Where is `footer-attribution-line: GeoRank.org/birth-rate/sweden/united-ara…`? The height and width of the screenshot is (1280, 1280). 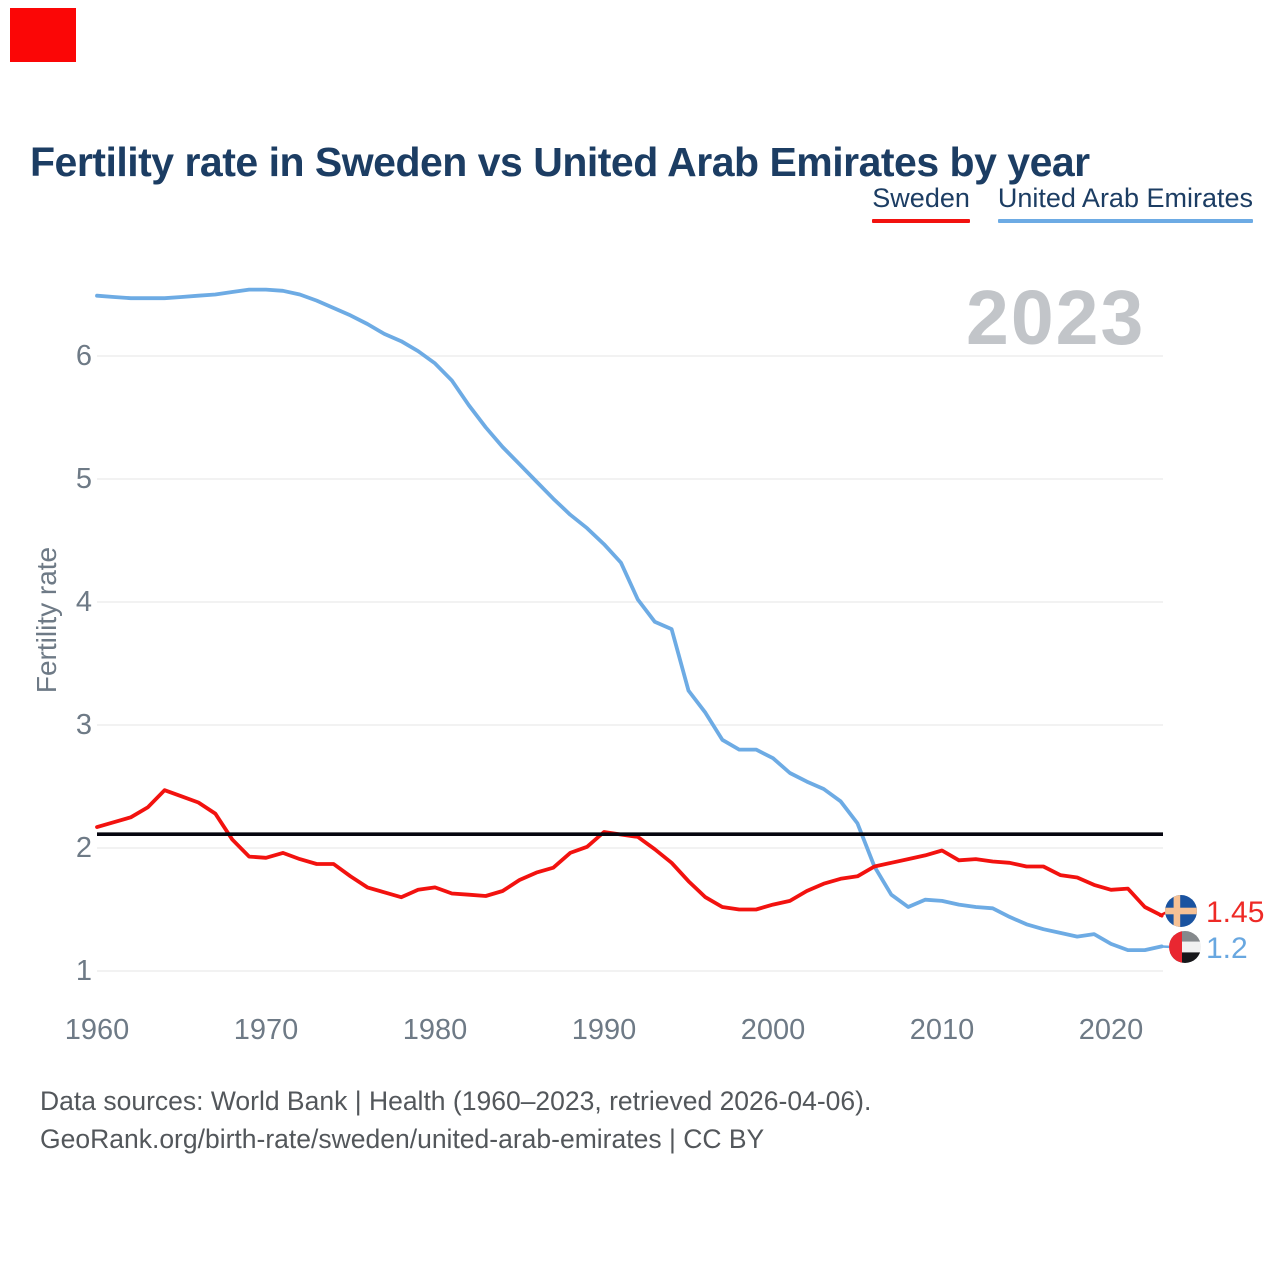
footer-attribution-line: GeoRank.org/birth-rate/sweden/united-ara… is located at coordinates (402, 1139).